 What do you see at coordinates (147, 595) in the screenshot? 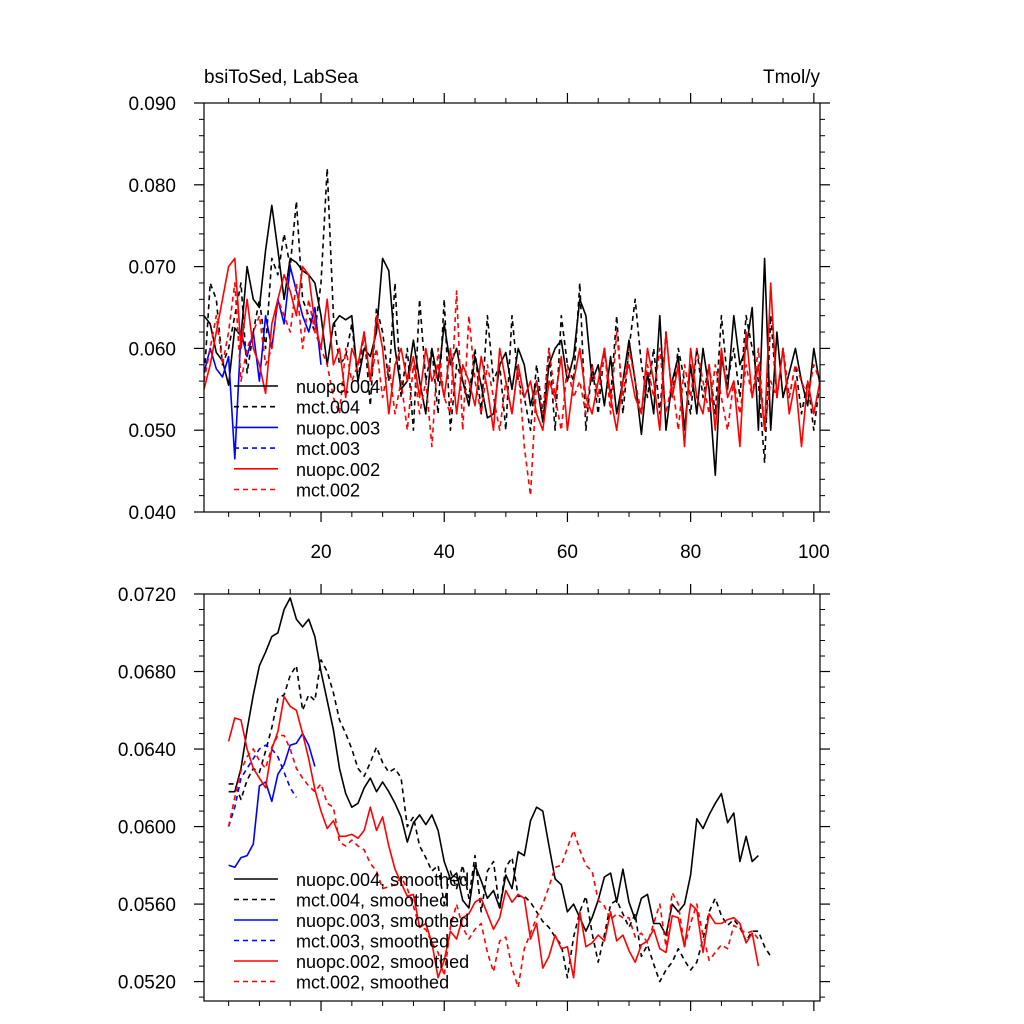
I see `y-tick-label: 0.0720` at bounding box center [147, 595].